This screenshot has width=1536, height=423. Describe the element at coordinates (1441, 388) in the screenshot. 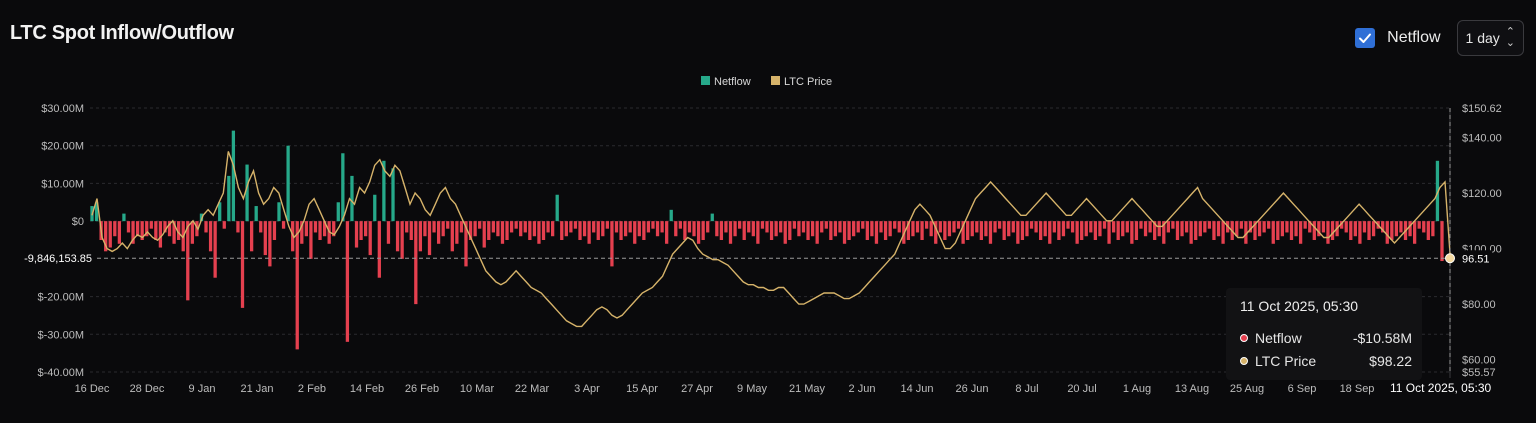

I see `crosshair-x-label: 11 Oct 2025, 05:30` at that location.